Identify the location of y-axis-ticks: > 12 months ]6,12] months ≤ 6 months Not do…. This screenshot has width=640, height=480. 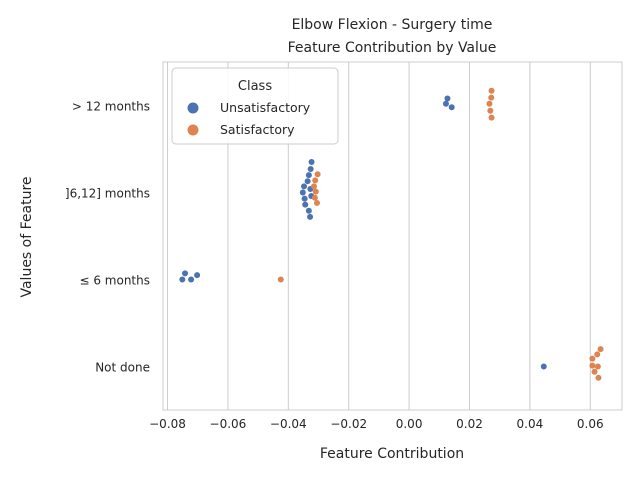
(107, 237).